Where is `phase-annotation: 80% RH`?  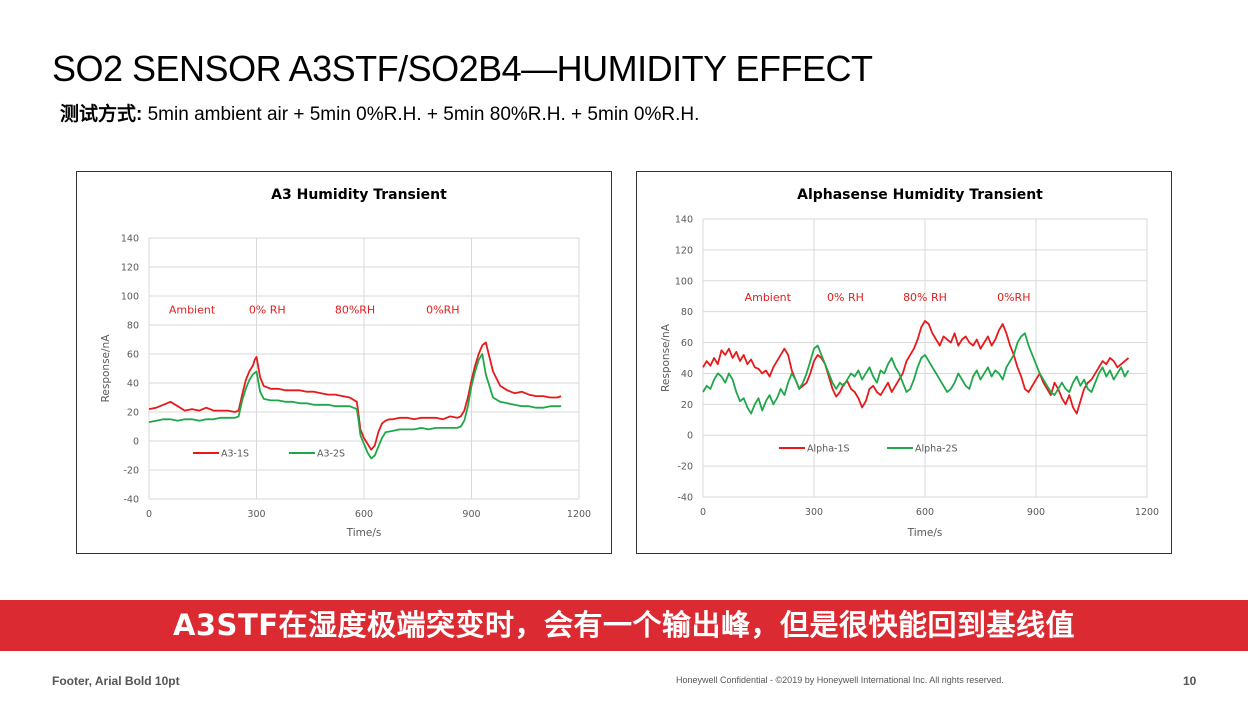
phase-annotation: 80% RH is located at coordinates (925, 297).